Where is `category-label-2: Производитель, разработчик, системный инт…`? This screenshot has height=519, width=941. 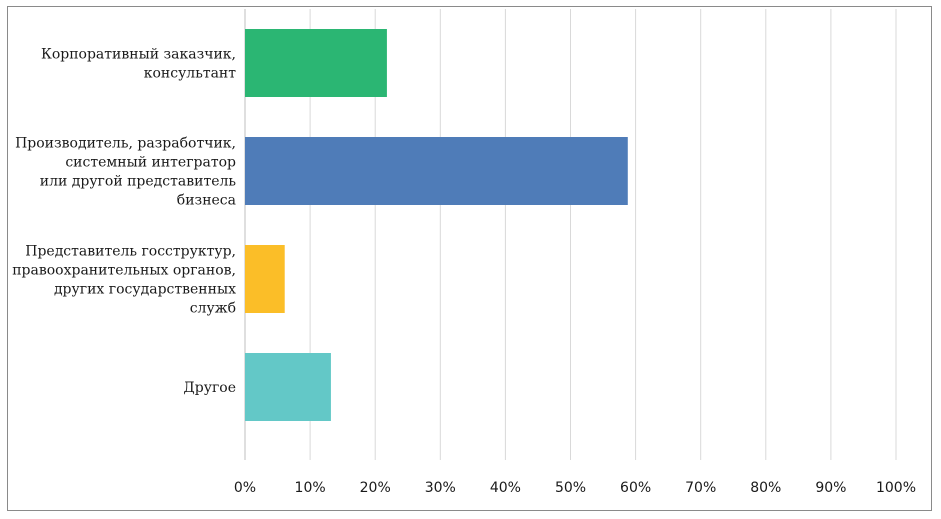 category-label-2: Производитель, разработчик, системный инт… is located at coordinates (125, 172).